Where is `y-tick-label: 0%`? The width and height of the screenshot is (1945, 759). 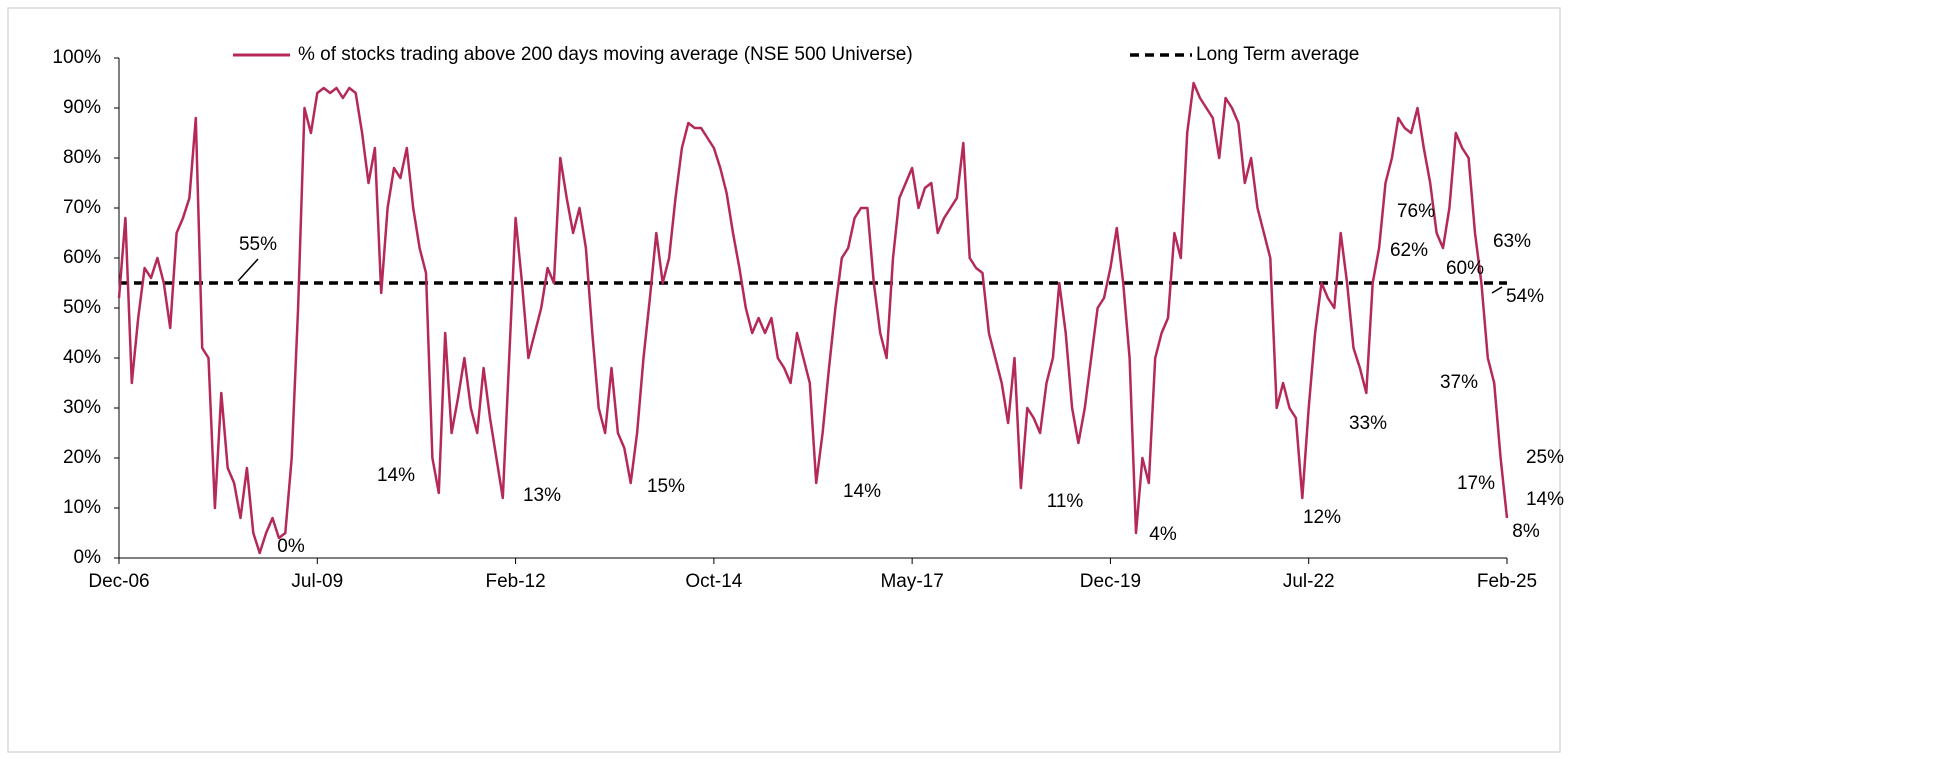
y-tick-label: 0% is located at coordinates (88, 557).